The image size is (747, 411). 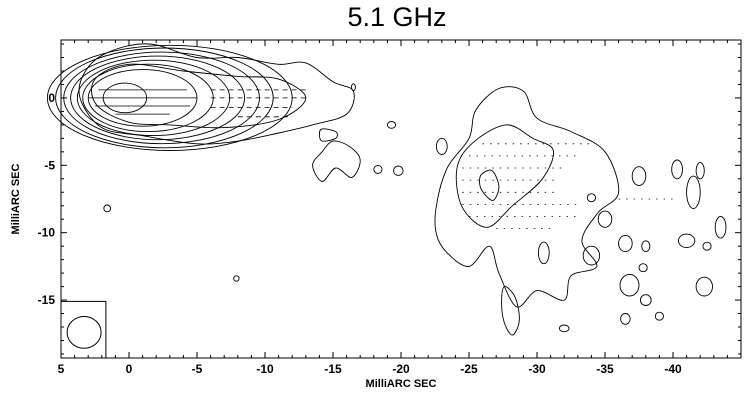 What do you see at coordinates (199, 96) in the screenshot?
I see `jet-mid-contour` at bounding box center [199, 96].